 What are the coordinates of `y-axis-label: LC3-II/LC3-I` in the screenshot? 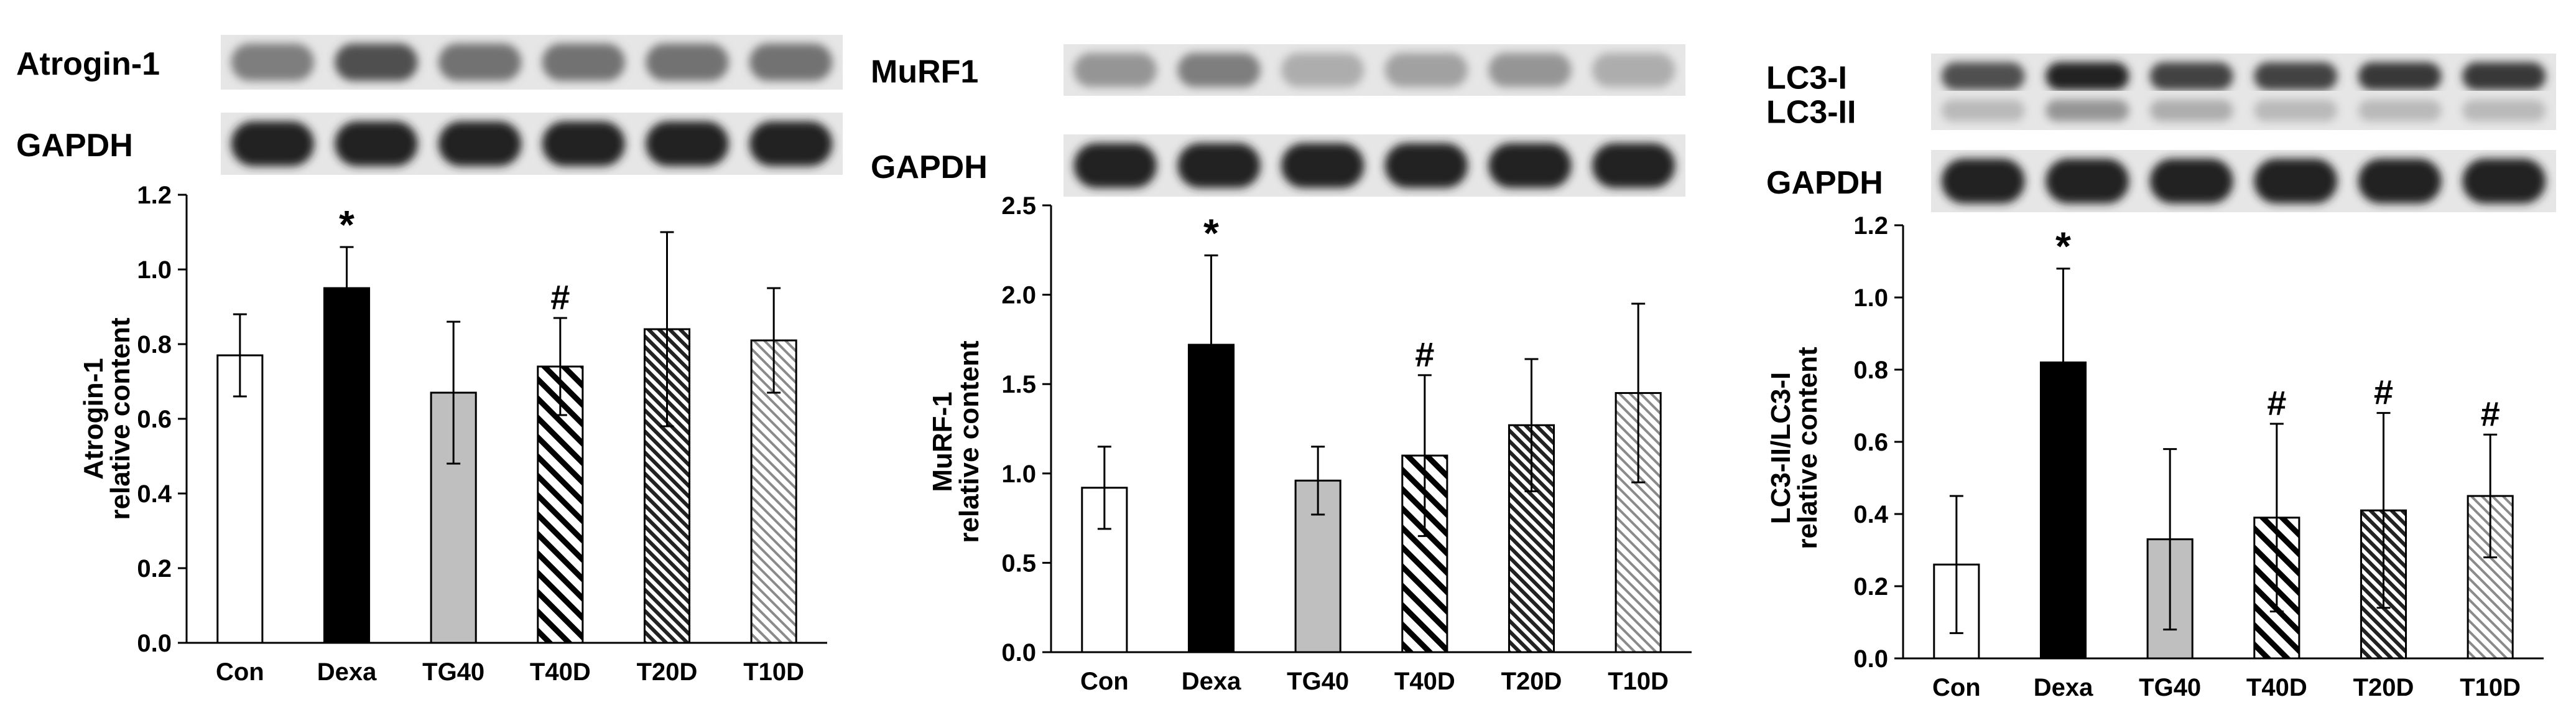 It's located at (1781, 448).